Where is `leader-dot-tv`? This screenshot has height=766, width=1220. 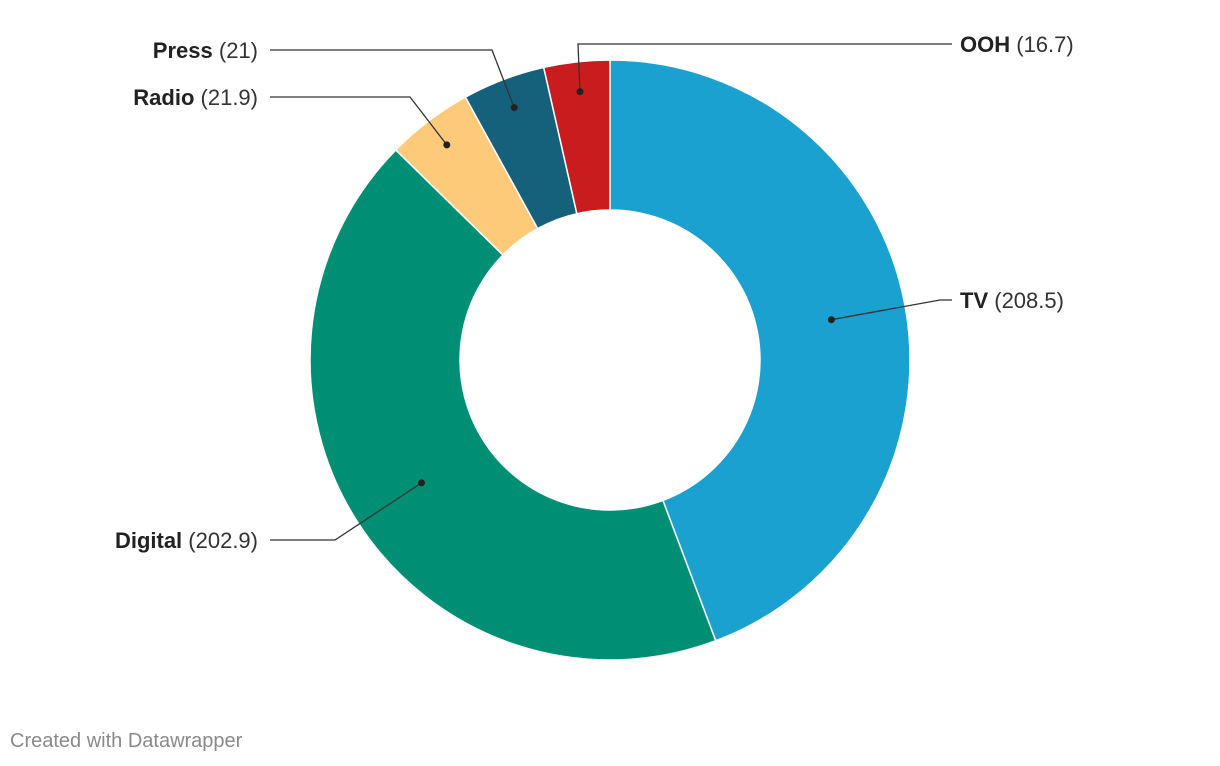
leader-dot-tv is located at coordinates (831, 320).